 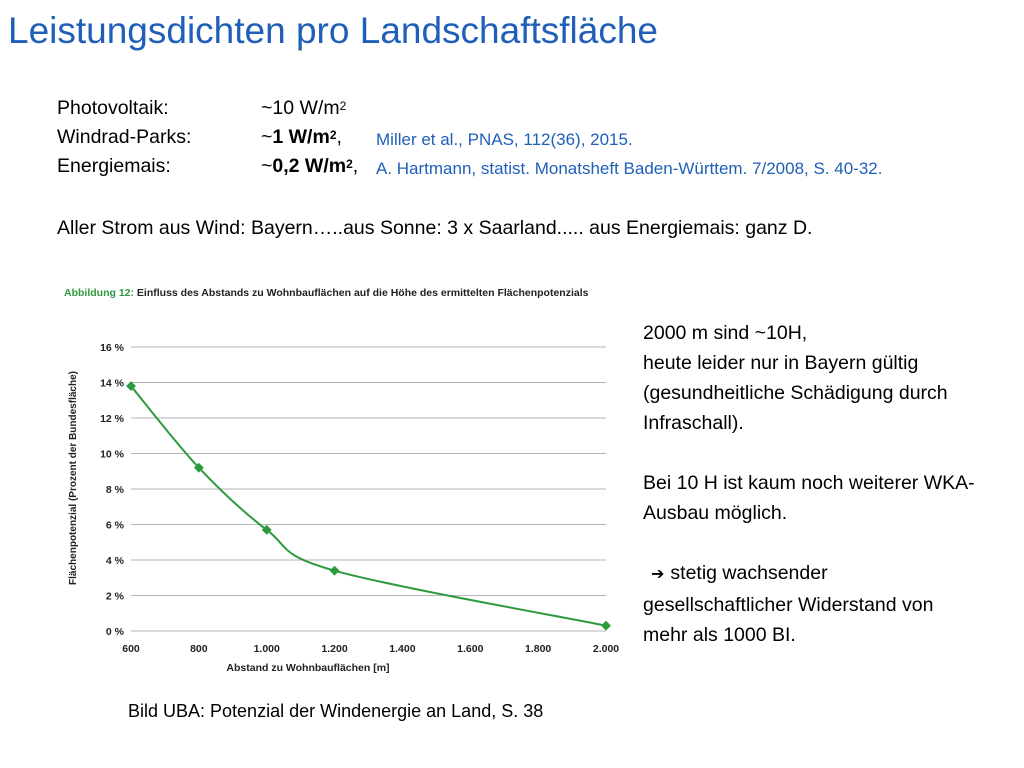 I want to click on x-tick-label: 800, so click(x=199, y=649).